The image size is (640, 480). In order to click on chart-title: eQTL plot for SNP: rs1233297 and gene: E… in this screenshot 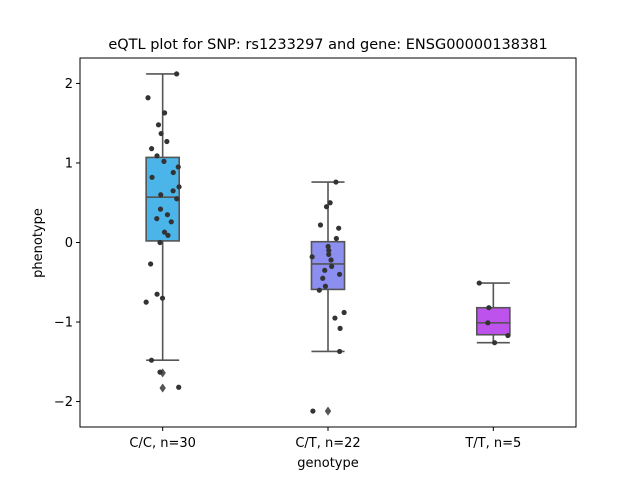, I will do `click(327, 45)`.